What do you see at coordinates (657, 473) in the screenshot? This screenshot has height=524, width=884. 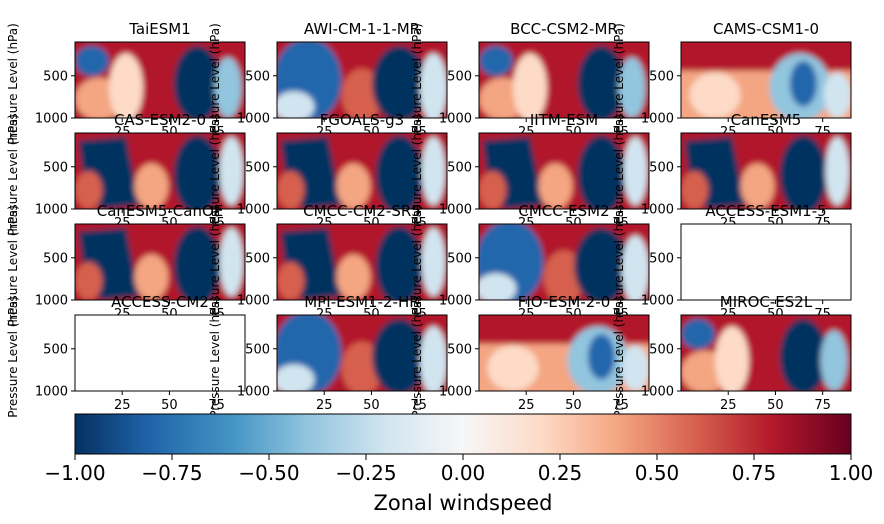 I see `colorbar-tick-label: 0.50` at bounding box center [657, 473].